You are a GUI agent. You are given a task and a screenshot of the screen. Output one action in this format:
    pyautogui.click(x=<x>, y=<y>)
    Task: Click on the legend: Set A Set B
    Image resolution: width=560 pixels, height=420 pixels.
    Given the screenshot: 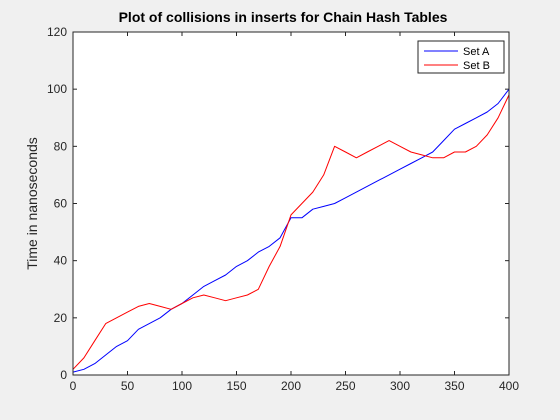 What is the action you would take?
    pyautogui.click(x=461, y=57)
    